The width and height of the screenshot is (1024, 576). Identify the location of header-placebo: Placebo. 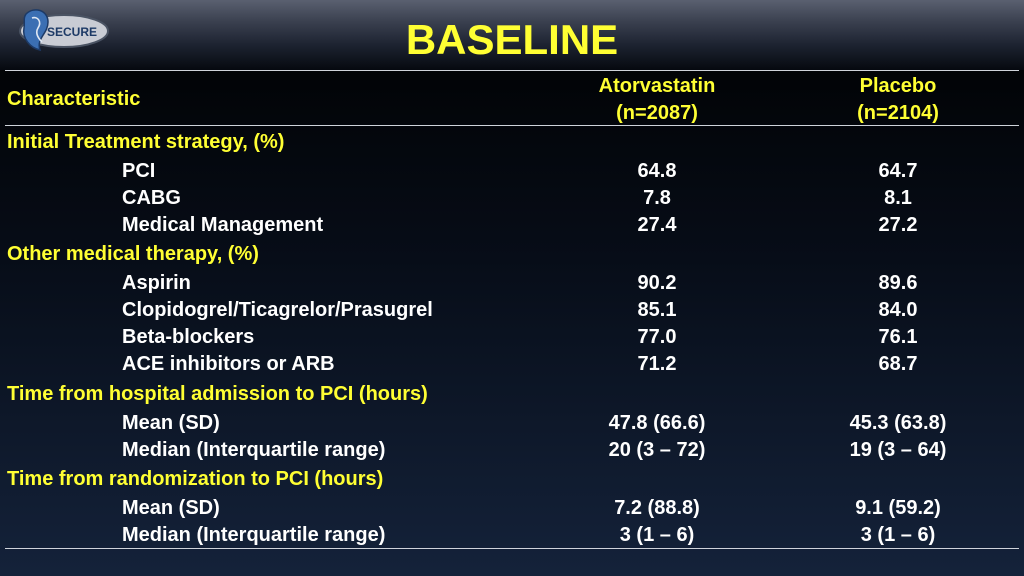
(898, 86).